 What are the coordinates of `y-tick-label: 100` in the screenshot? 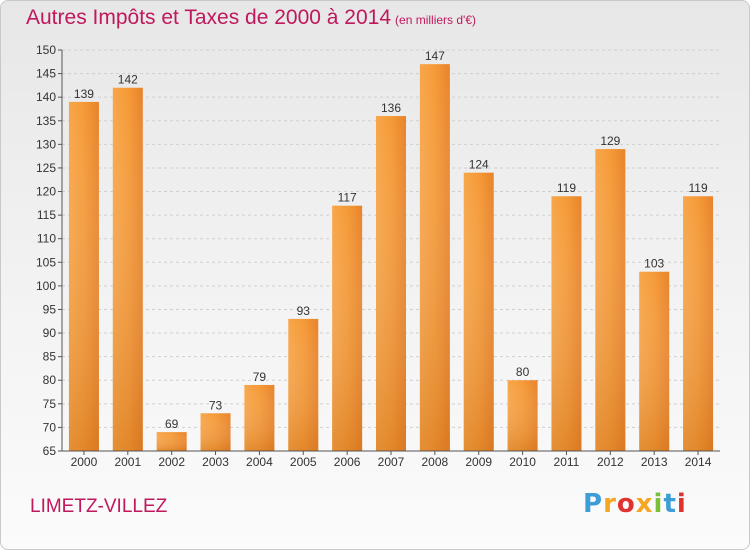 It's located at (46, 286).